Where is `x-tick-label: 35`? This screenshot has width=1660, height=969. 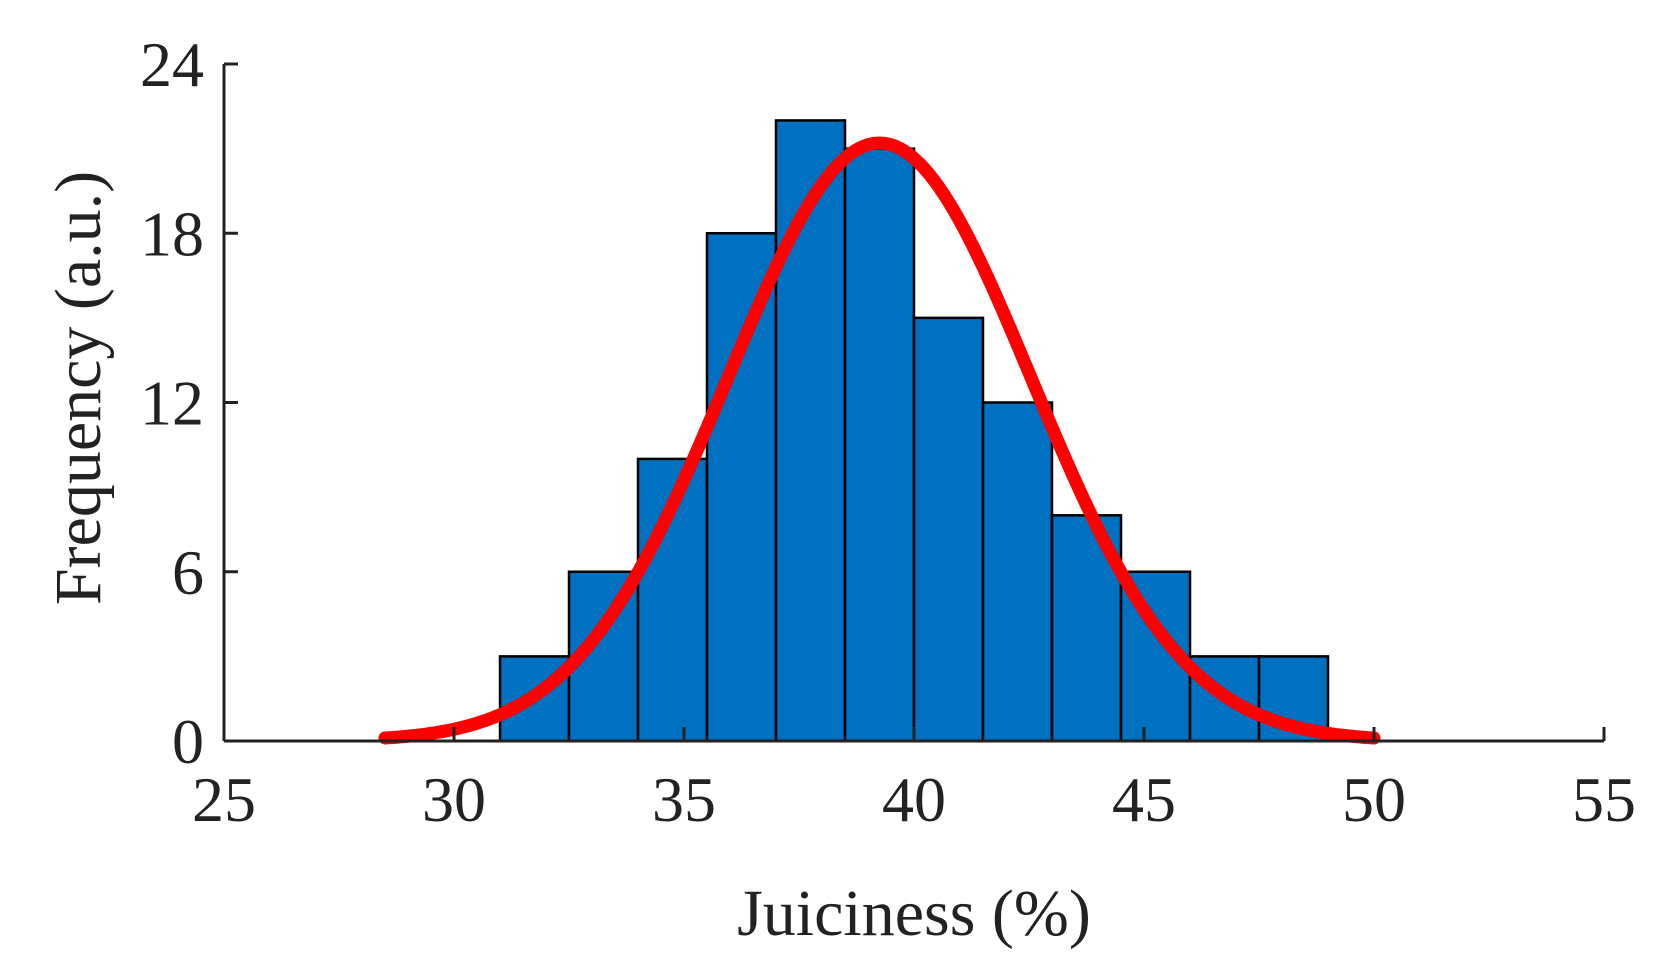 x-tick-label: 35 is located at coordinates (684, 799).